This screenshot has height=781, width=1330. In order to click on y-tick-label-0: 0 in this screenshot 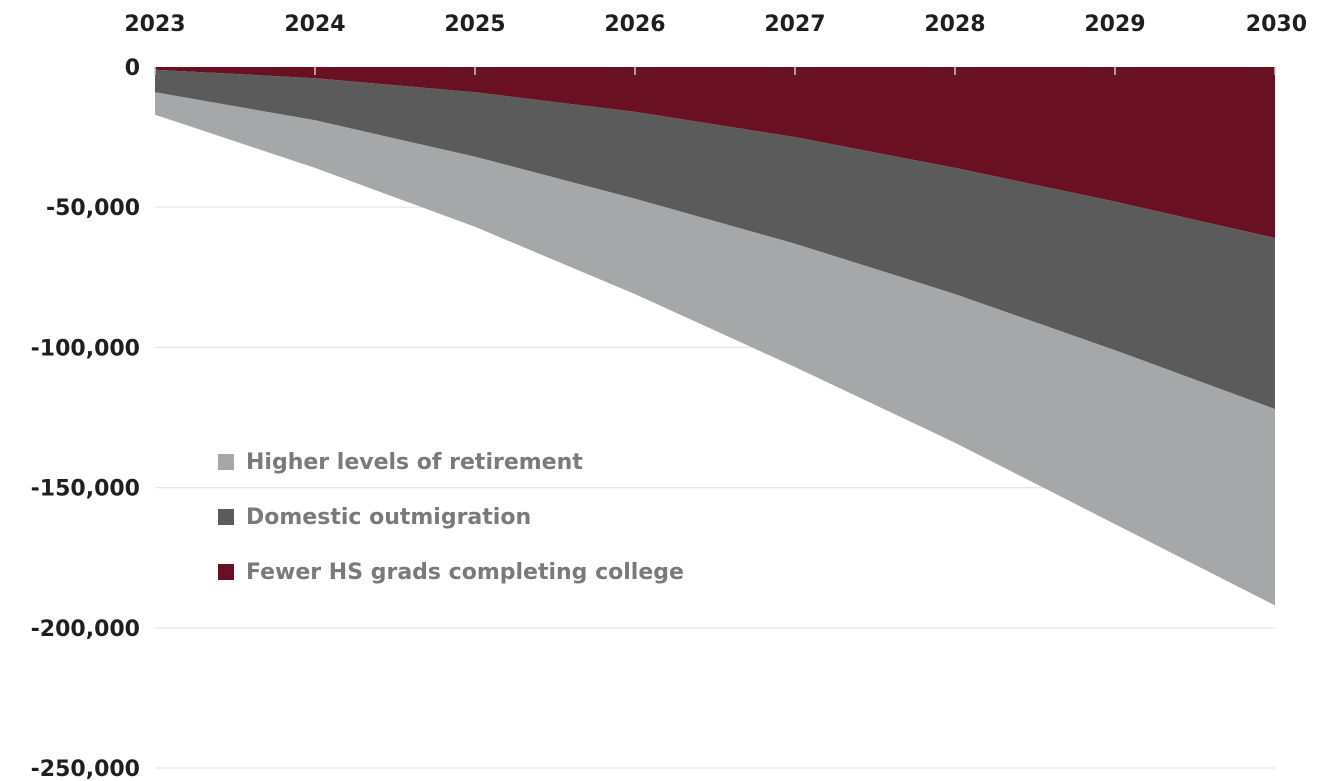, I will do `click(132, 68)`.